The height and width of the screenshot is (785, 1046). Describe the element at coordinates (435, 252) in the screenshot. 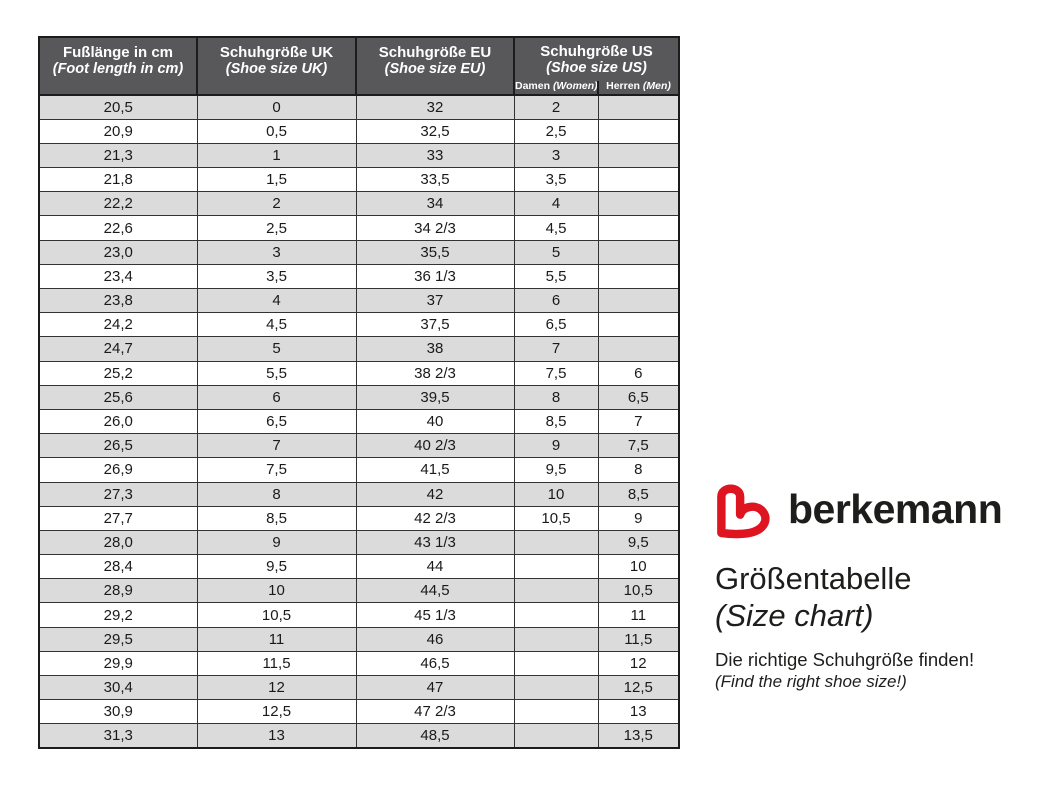

I see `table-cell: 35,5` at that location.